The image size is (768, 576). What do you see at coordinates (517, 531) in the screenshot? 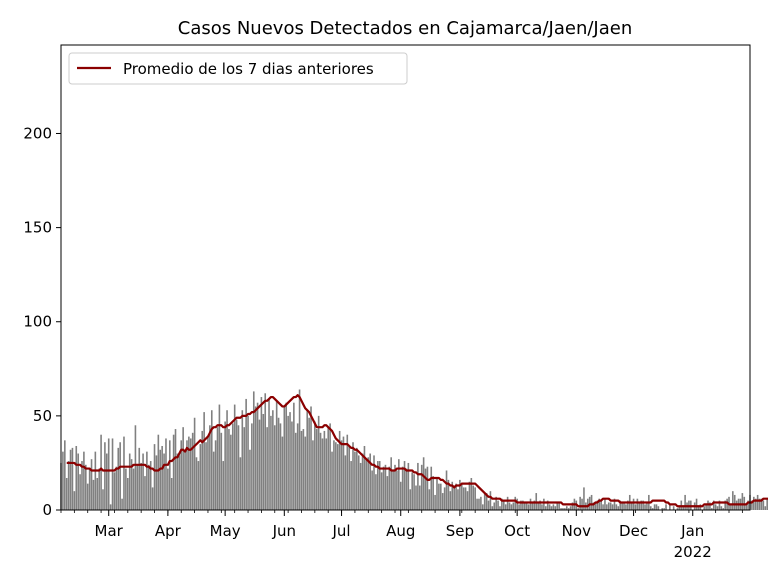
I see `x-tick-label: Oct` at bounding box center [517, 531].